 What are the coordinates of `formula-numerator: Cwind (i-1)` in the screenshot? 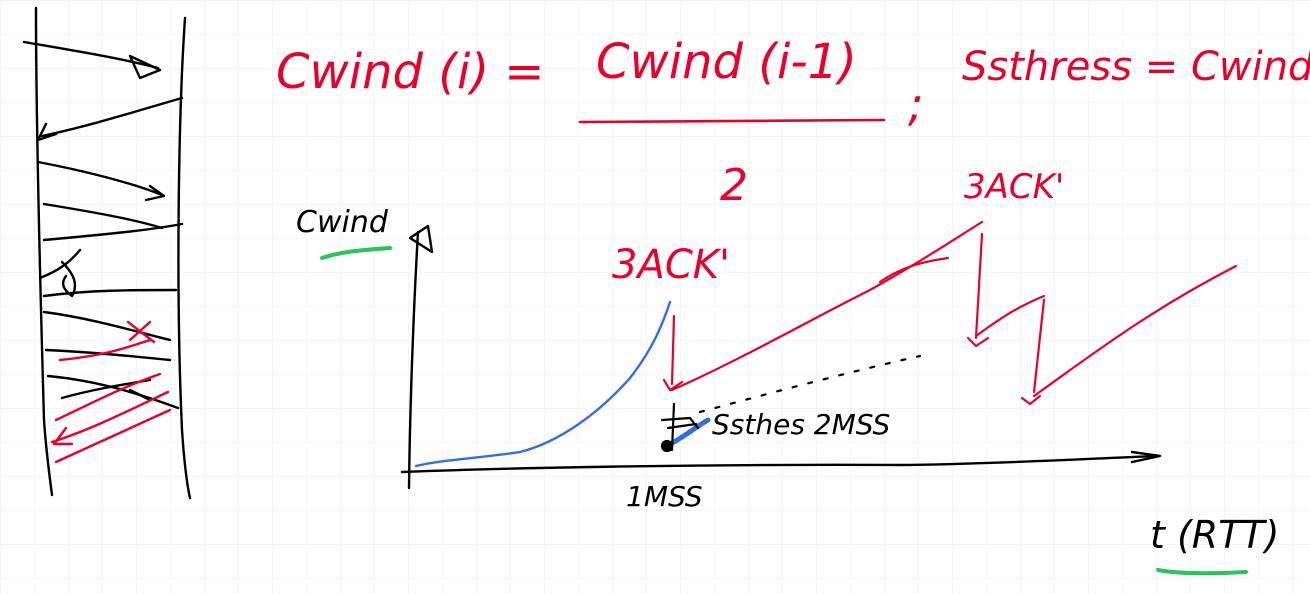 It's located at (726, 62).